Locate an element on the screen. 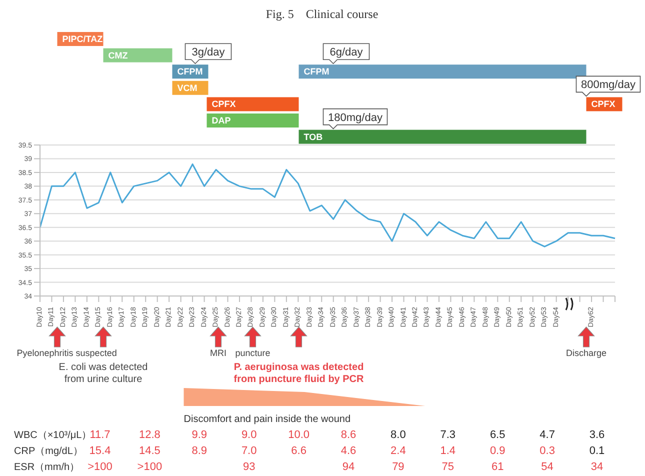 The width and height of the screenshot is (645, 476). text: 10.0 is located at coordinates (299, 435).